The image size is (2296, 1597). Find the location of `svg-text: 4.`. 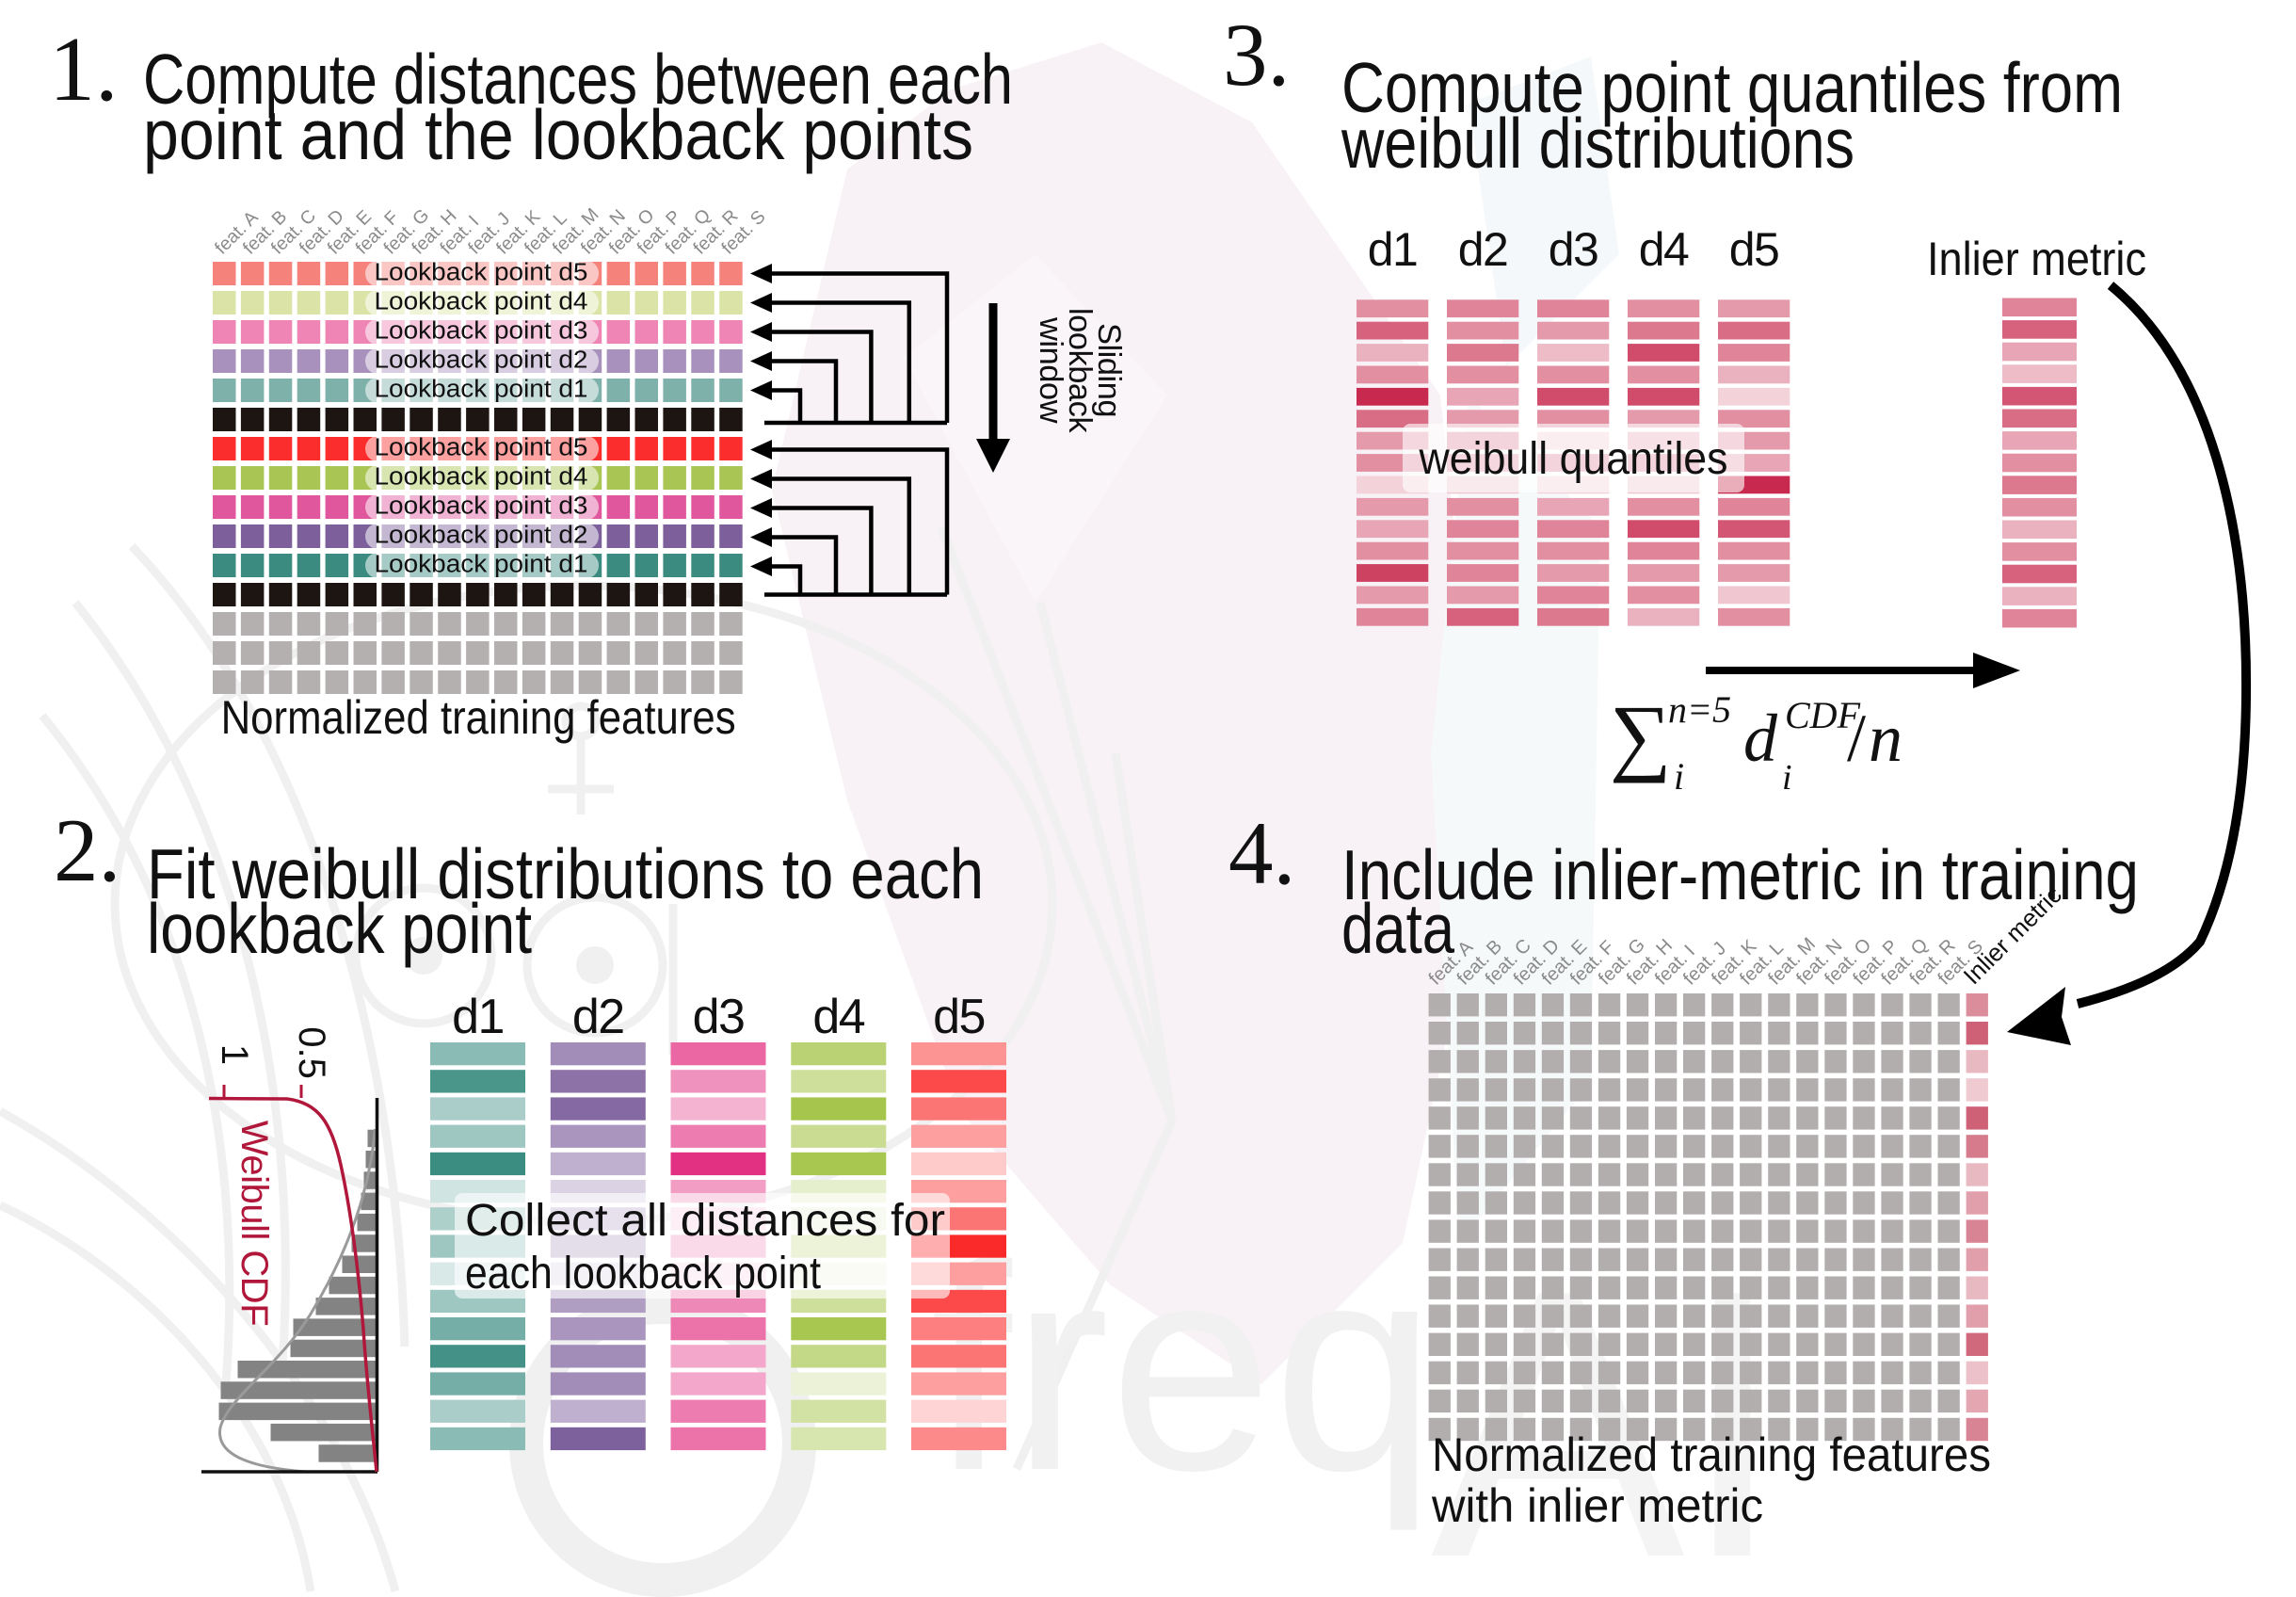

svg-text: 4. is located at coordinates (1261, 853).